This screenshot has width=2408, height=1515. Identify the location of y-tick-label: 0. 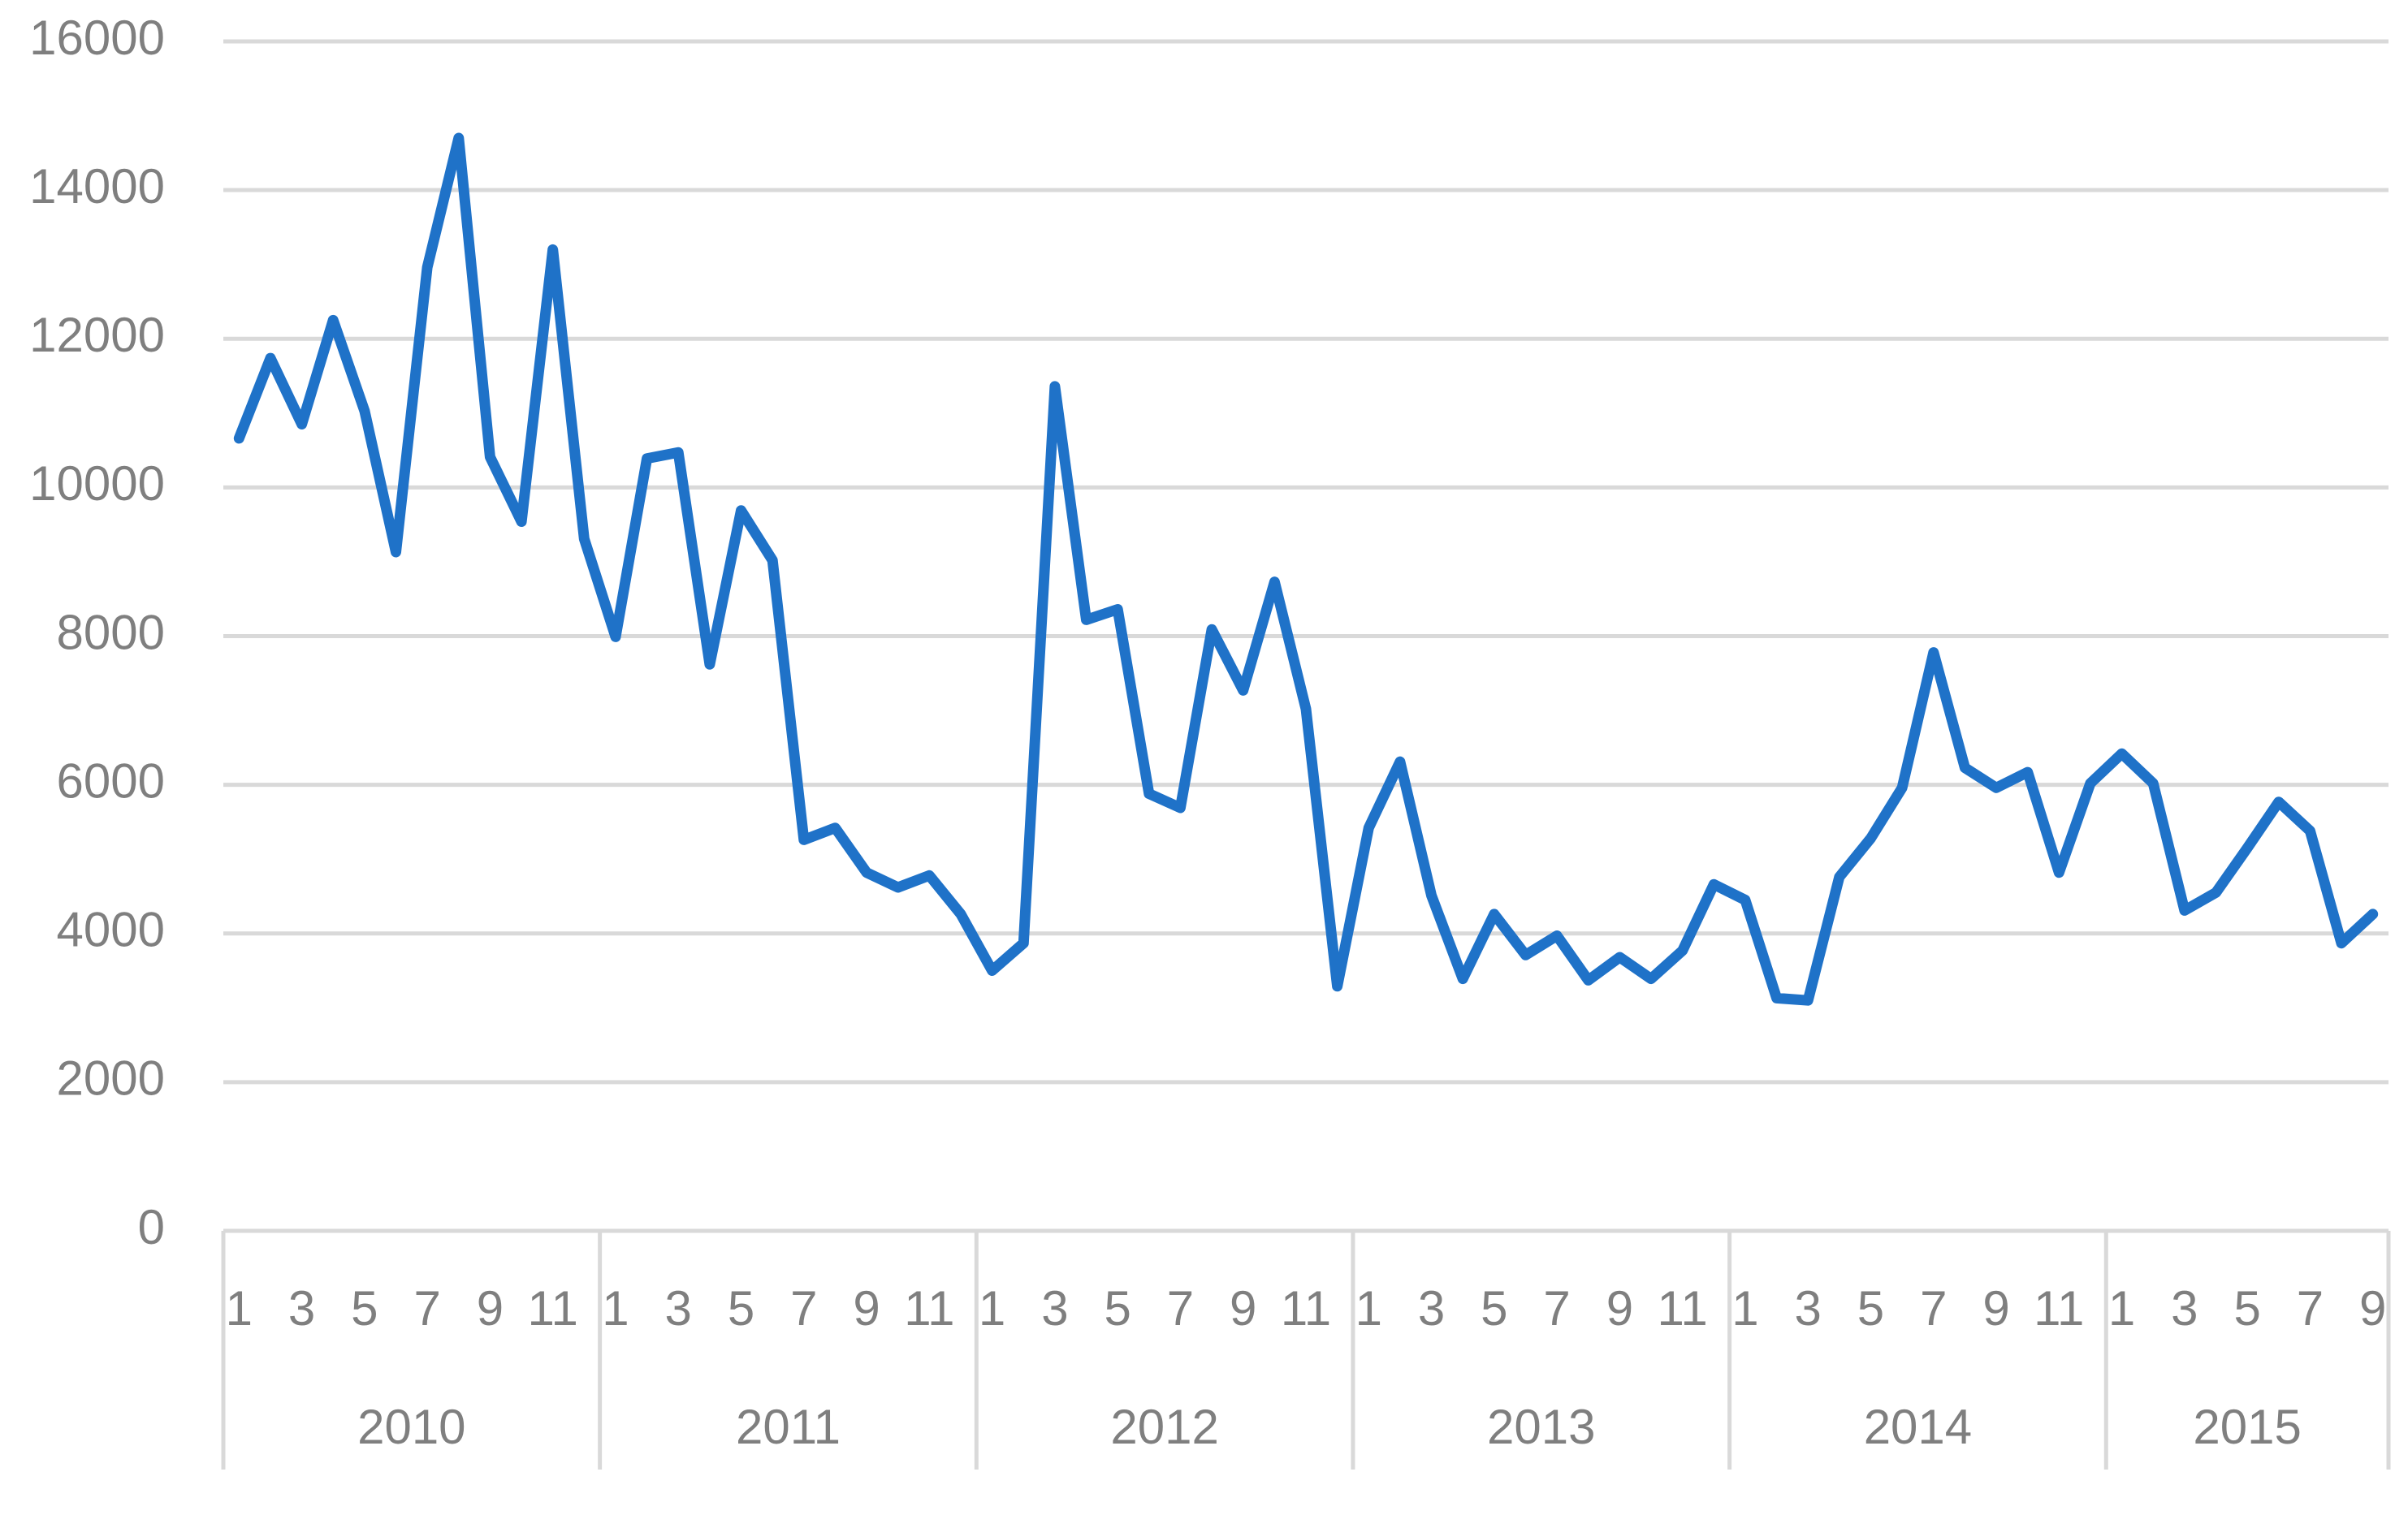
(151, 1227).